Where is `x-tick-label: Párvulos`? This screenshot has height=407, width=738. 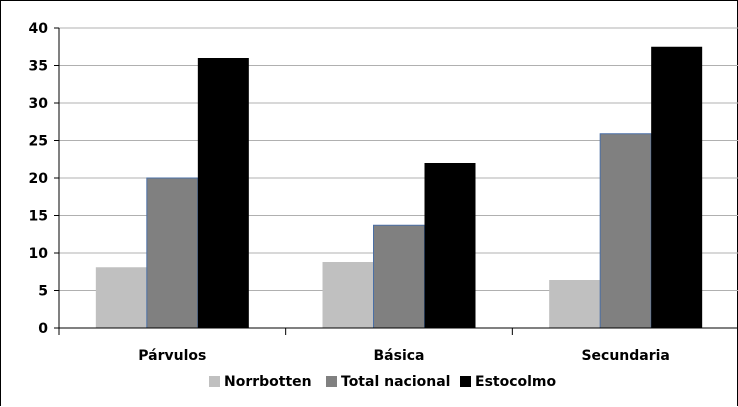
x-tick-label: Párvulos is located at coordinates (172, 356).